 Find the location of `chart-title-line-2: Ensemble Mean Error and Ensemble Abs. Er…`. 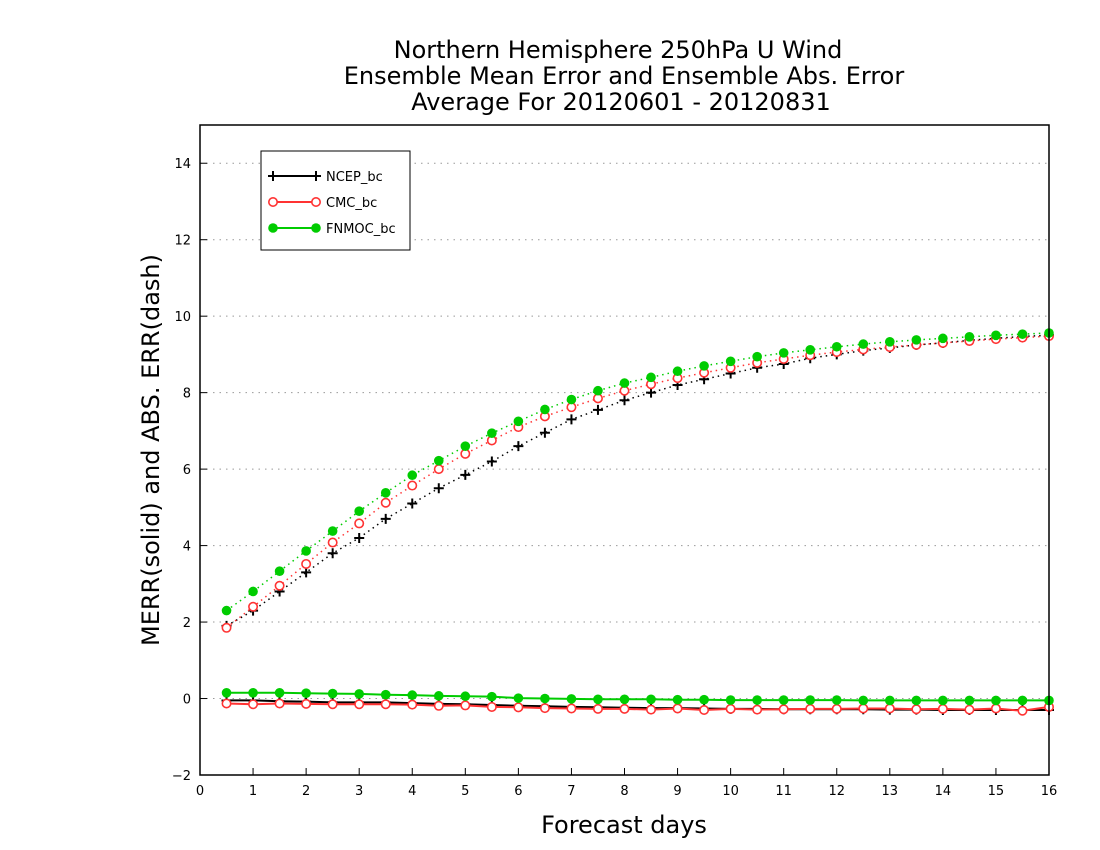

chart-title-line-2: Ensemble Mean Error and Ensemble Abs. Er… is located at coordinates (624, 76).